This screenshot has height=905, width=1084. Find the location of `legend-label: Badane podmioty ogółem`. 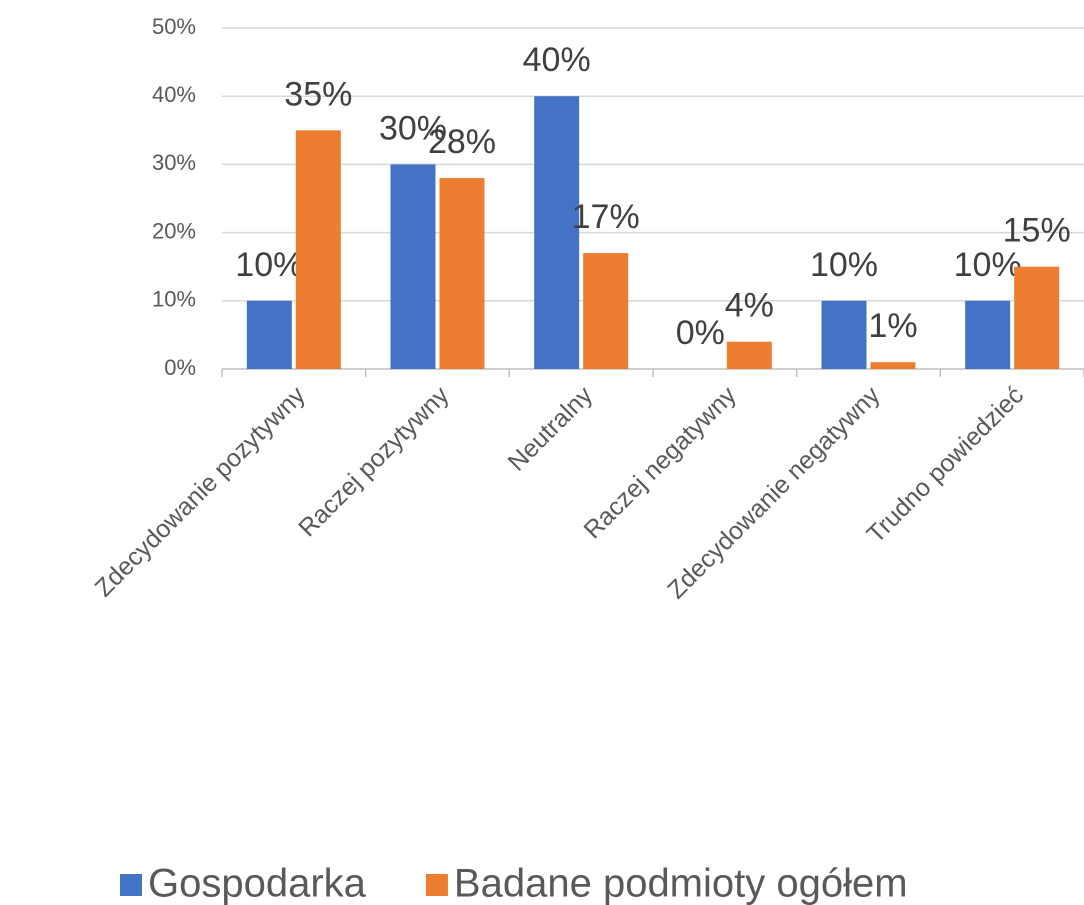

legend-label: Badane podmioty ogółem is located at coordinates (681, 883).